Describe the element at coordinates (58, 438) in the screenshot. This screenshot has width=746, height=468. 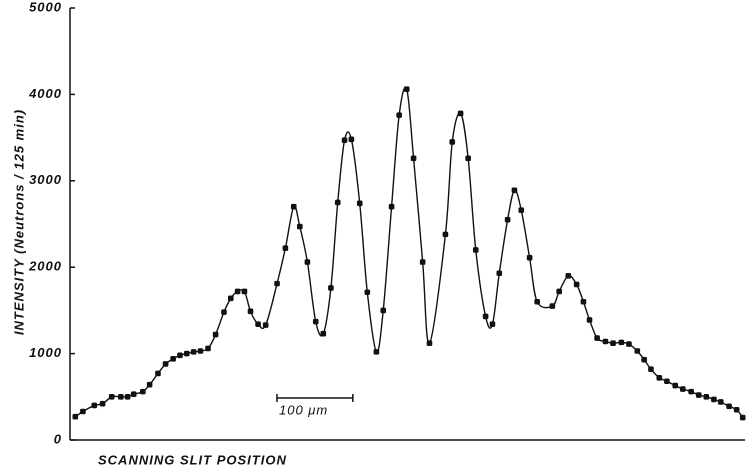
I see `y-tick-label: 0` at that location.